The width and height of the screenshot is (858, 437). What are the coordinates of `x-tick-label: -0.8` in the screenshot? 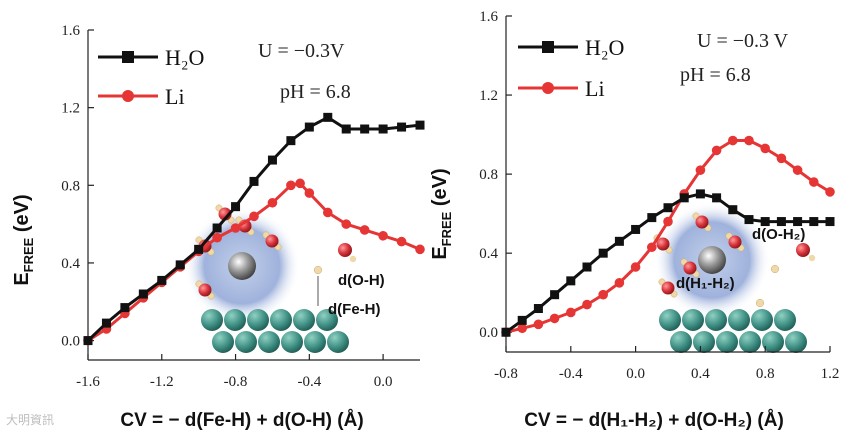 It's located at (236, 382).